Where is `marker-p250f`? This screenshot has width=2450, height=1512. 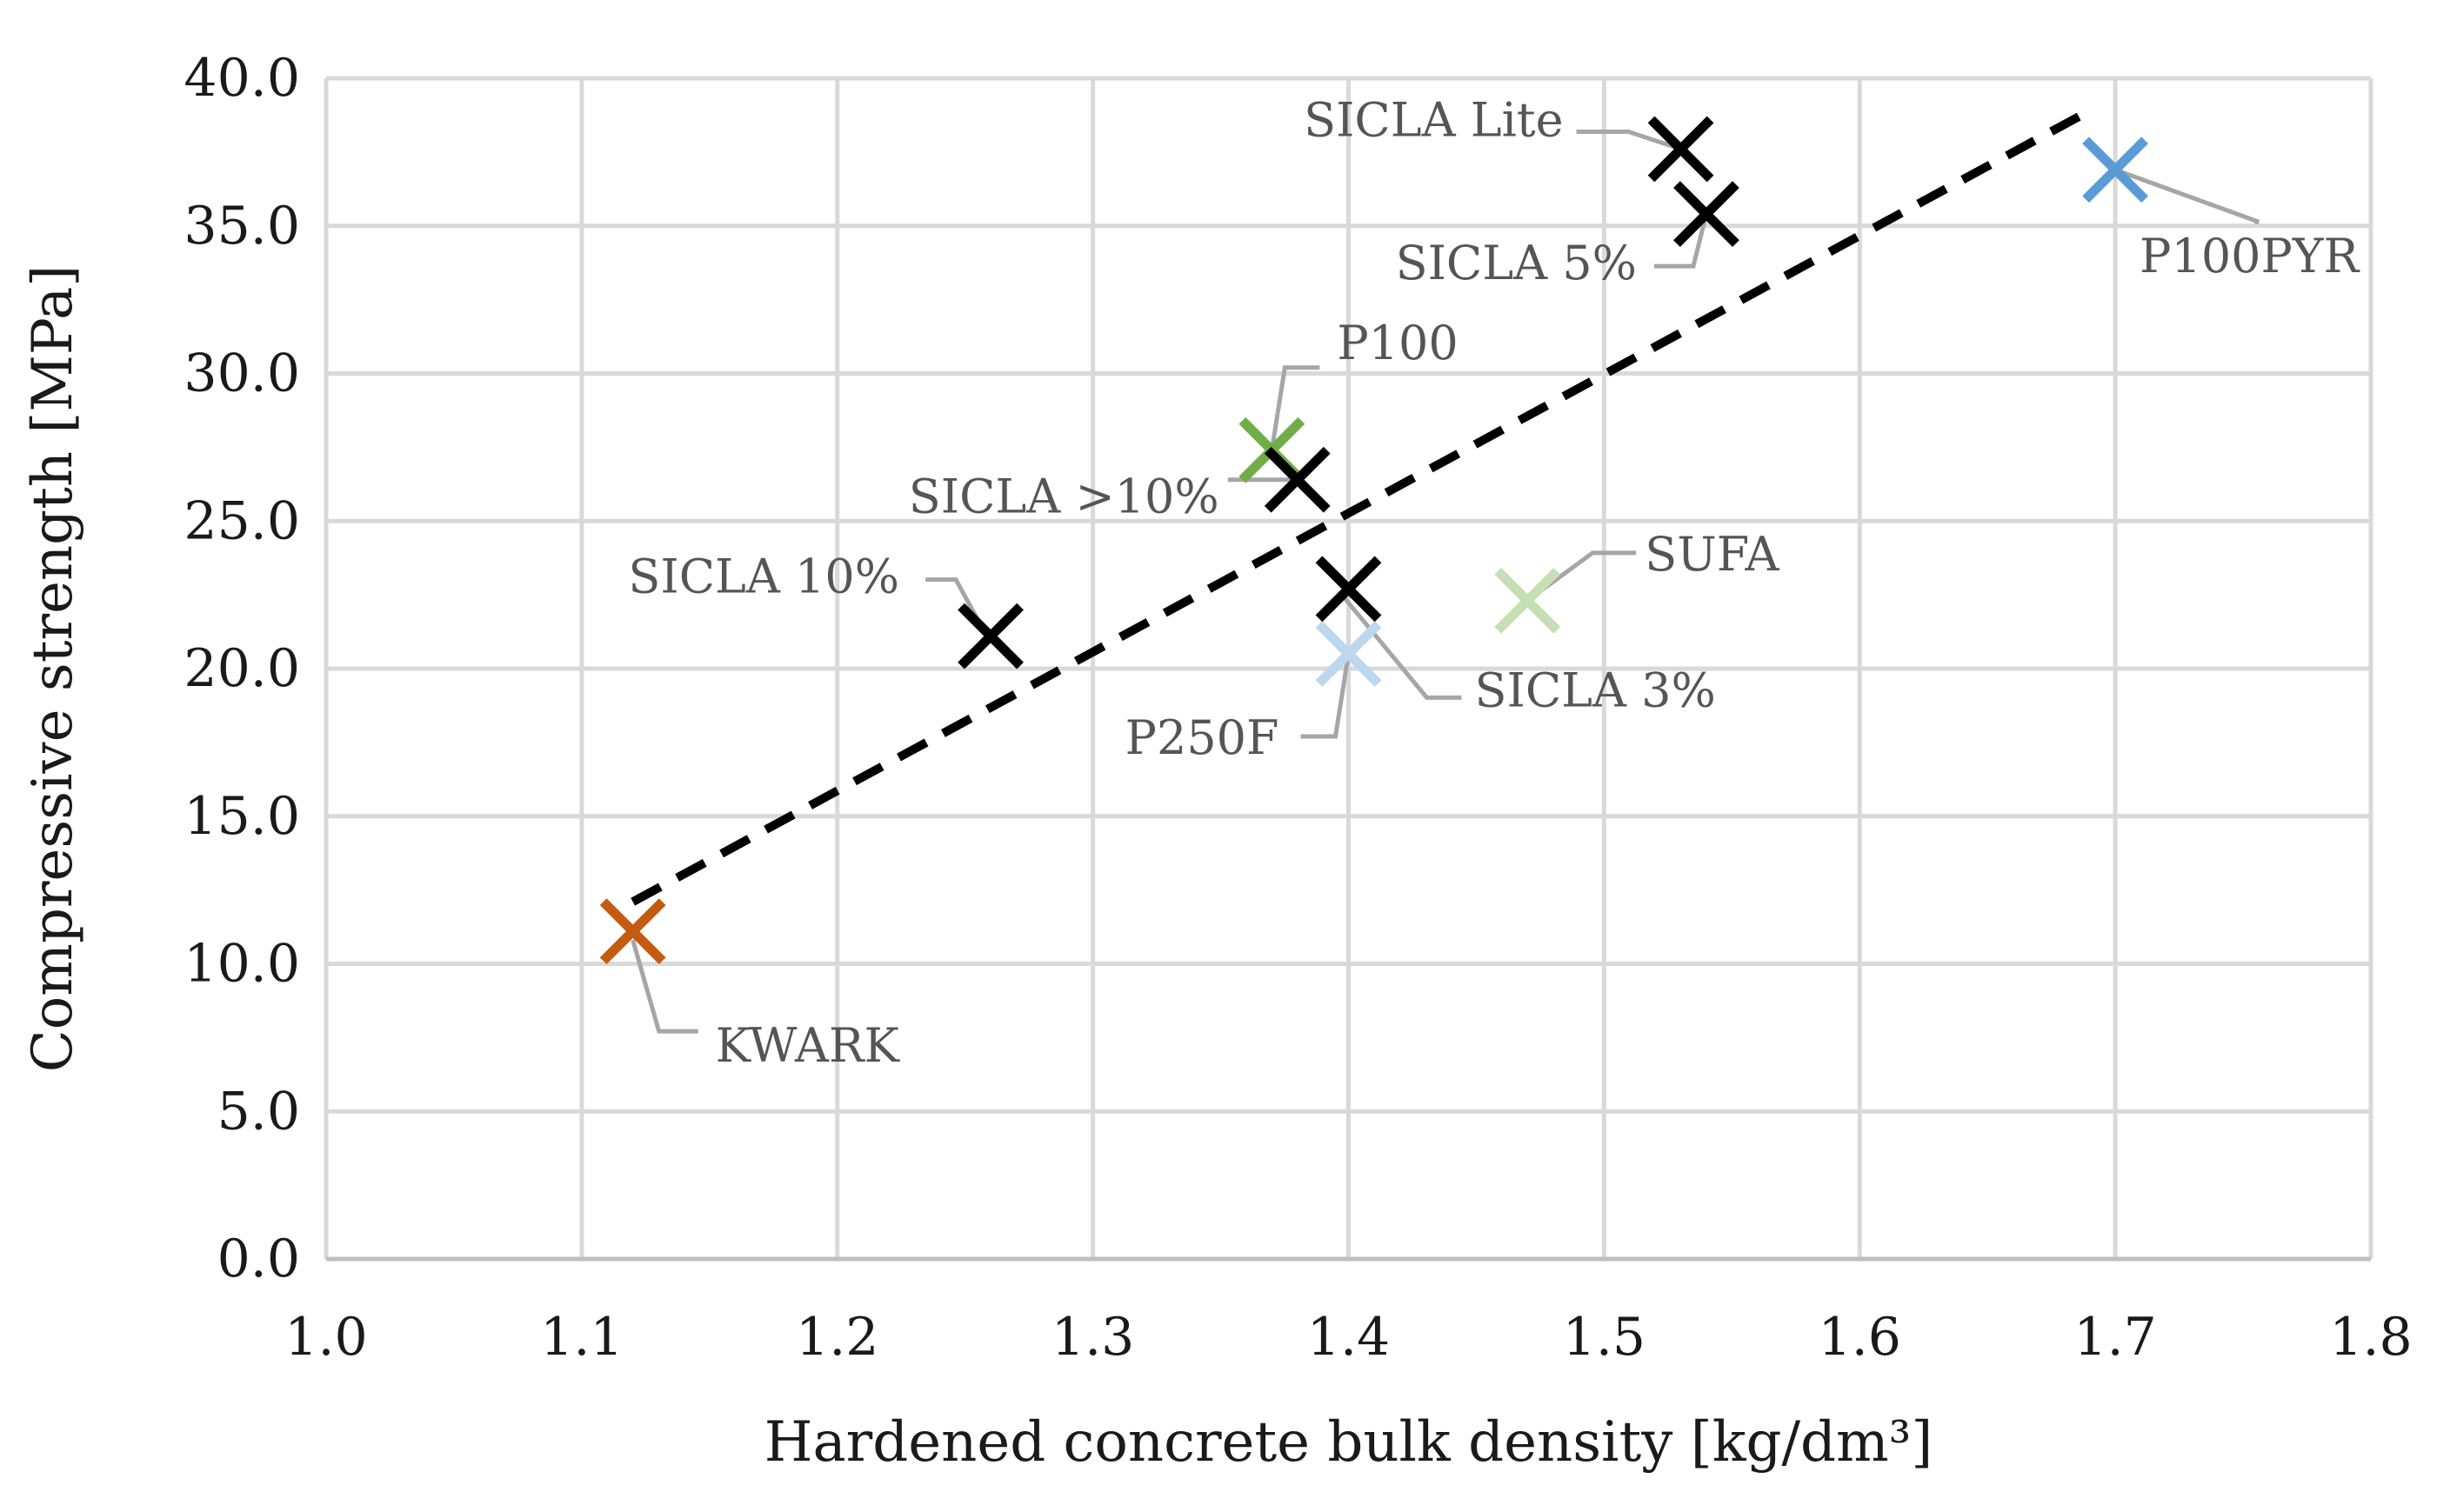
marker-p250f is located at coordinates (1349, 654).